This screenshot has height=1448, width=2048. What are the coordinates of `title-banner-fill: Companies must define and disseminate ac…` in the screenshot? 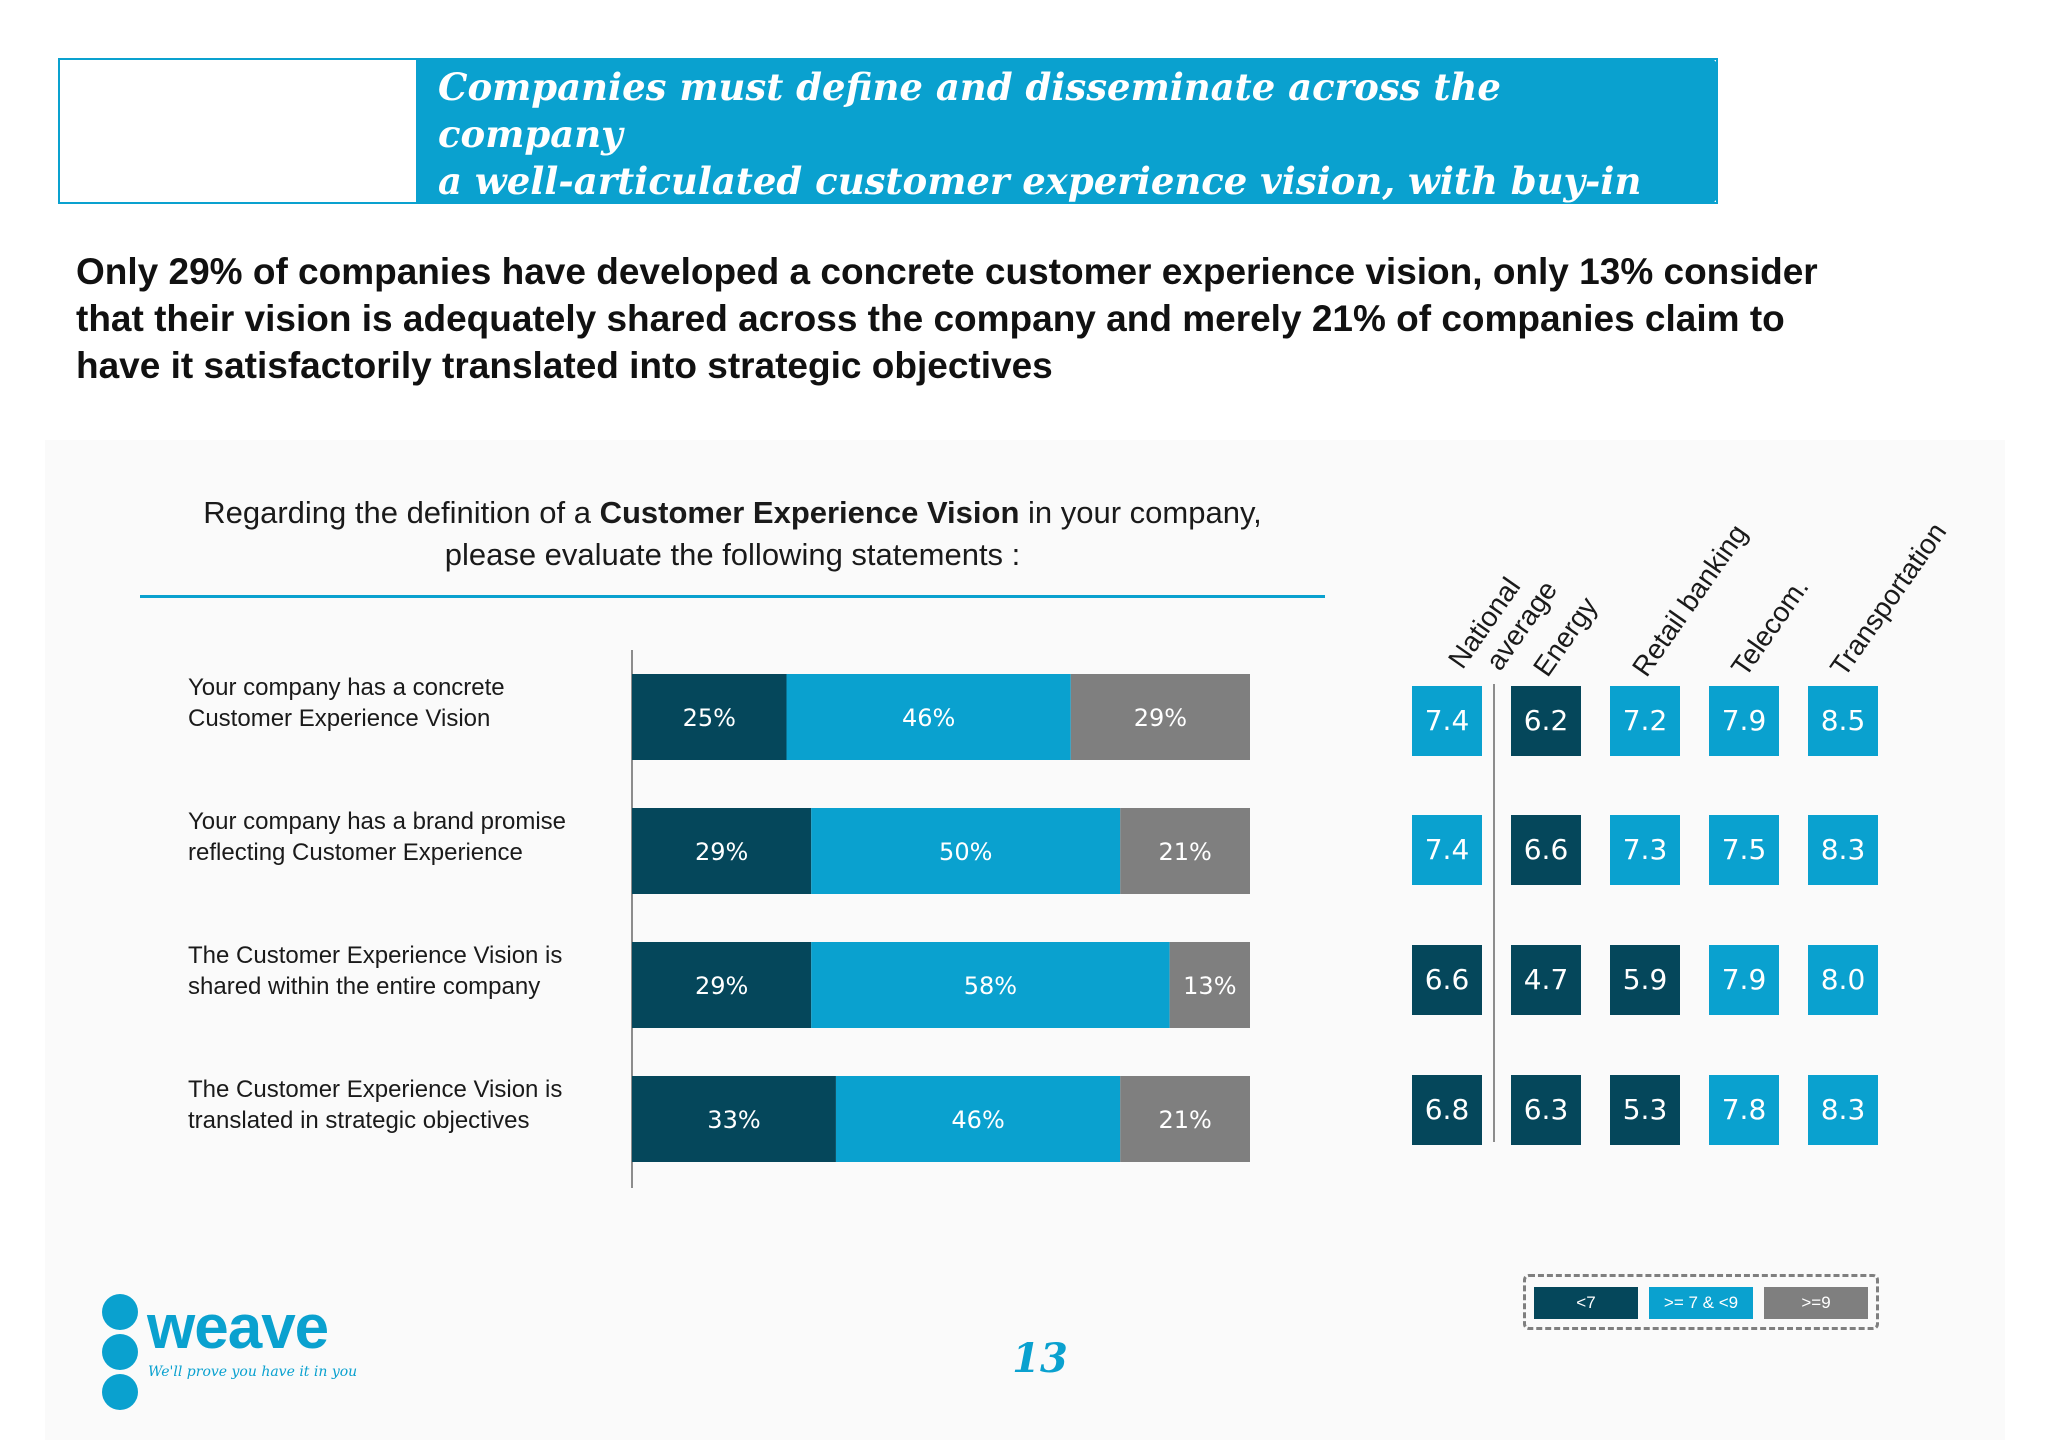 It's located at (1067, 154).